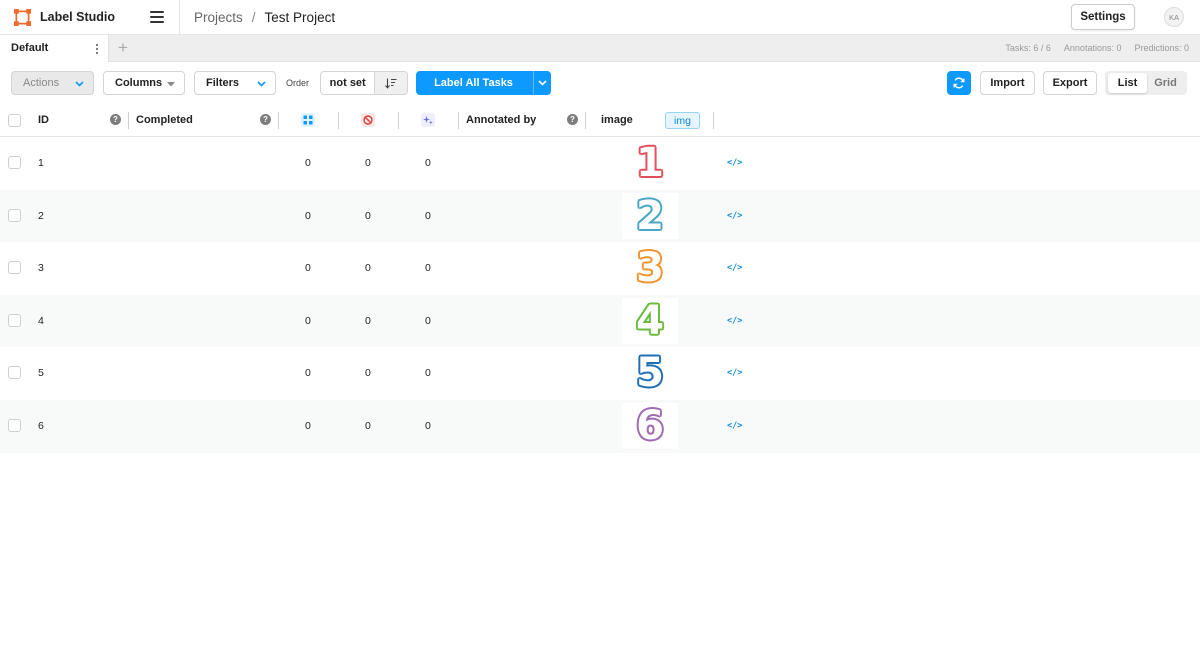 The image size is (1200, 657). Describe the element at coordinates (501, 120) in the screenshot. I see `column-header-annotated-by: Annotated by` at that location.